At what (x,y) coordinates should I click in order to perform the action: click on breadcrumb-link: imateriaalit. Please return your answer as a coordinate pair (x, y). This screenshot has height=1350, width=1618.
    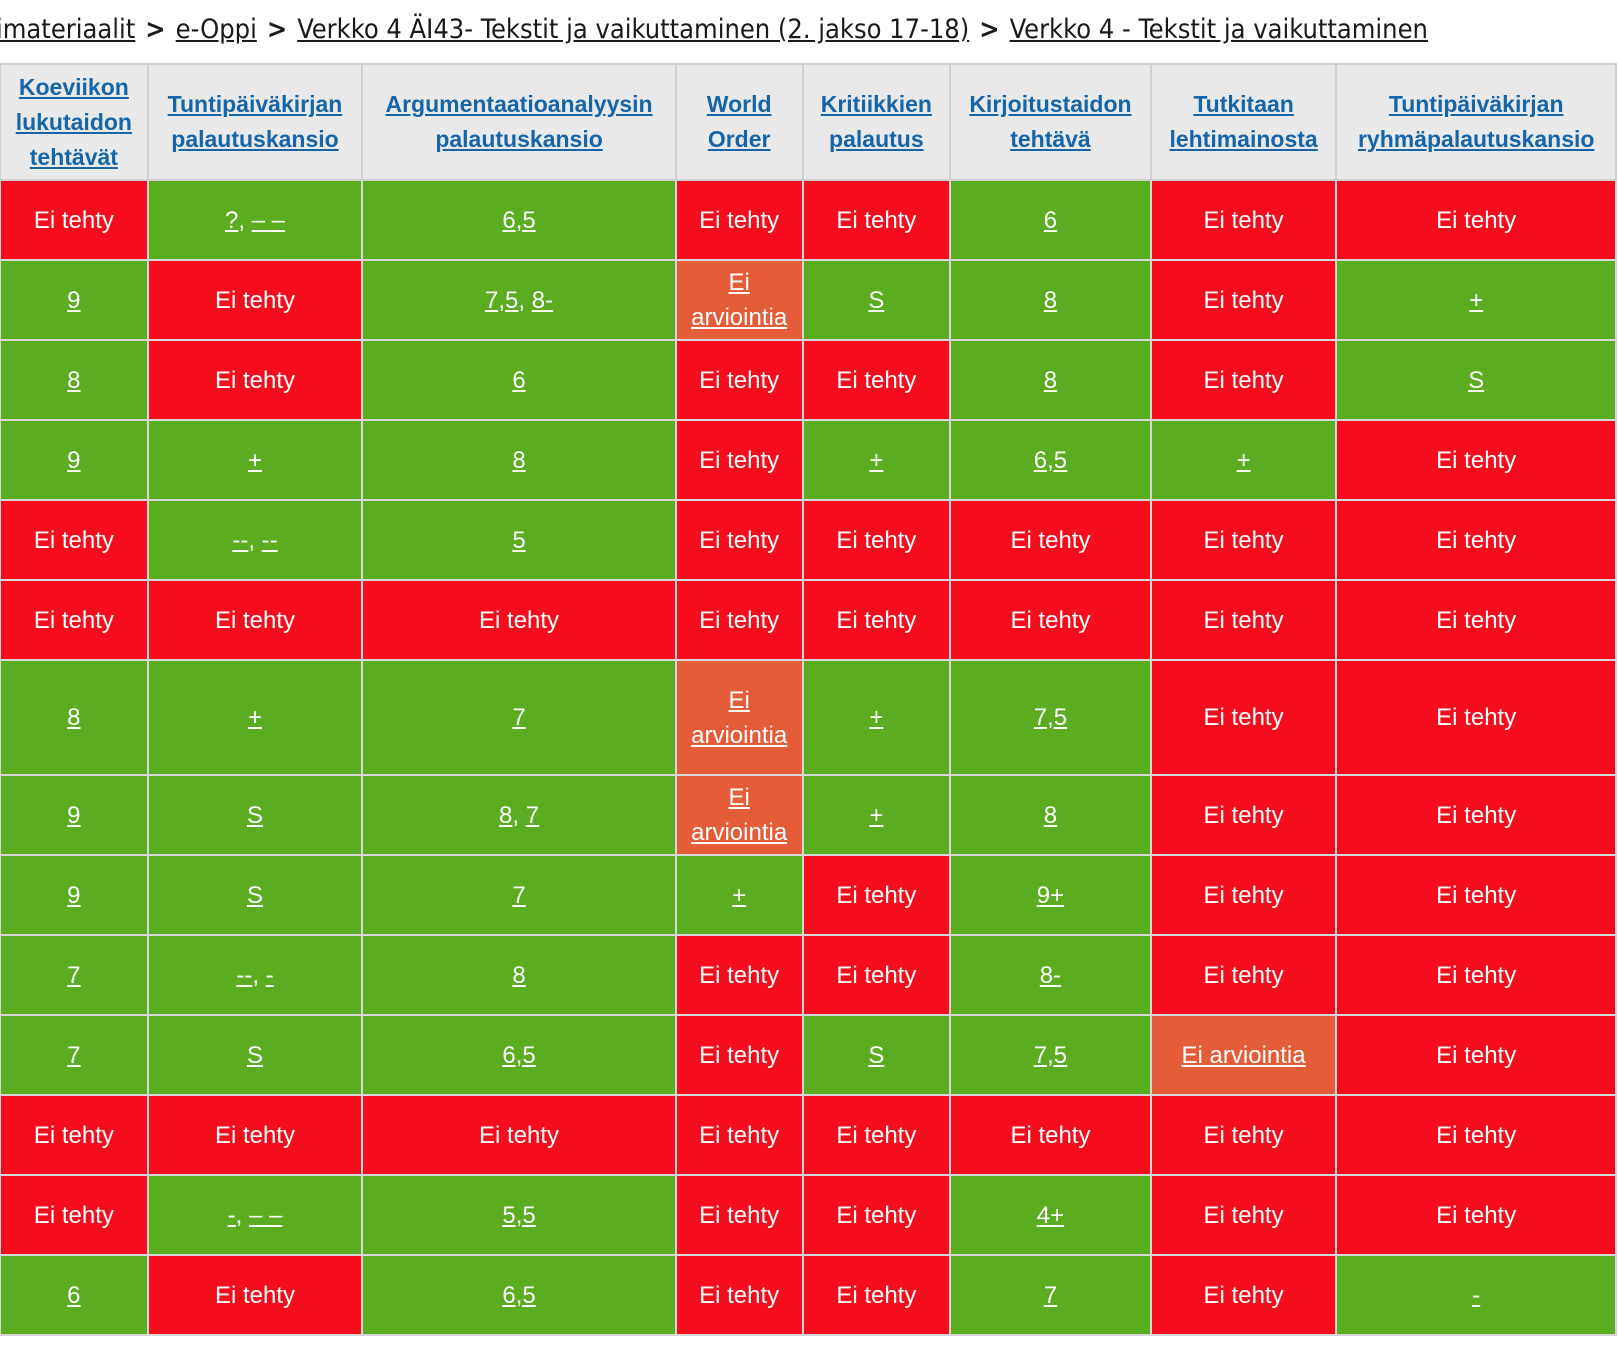
    Looking at the image, I should click on (68, 29).